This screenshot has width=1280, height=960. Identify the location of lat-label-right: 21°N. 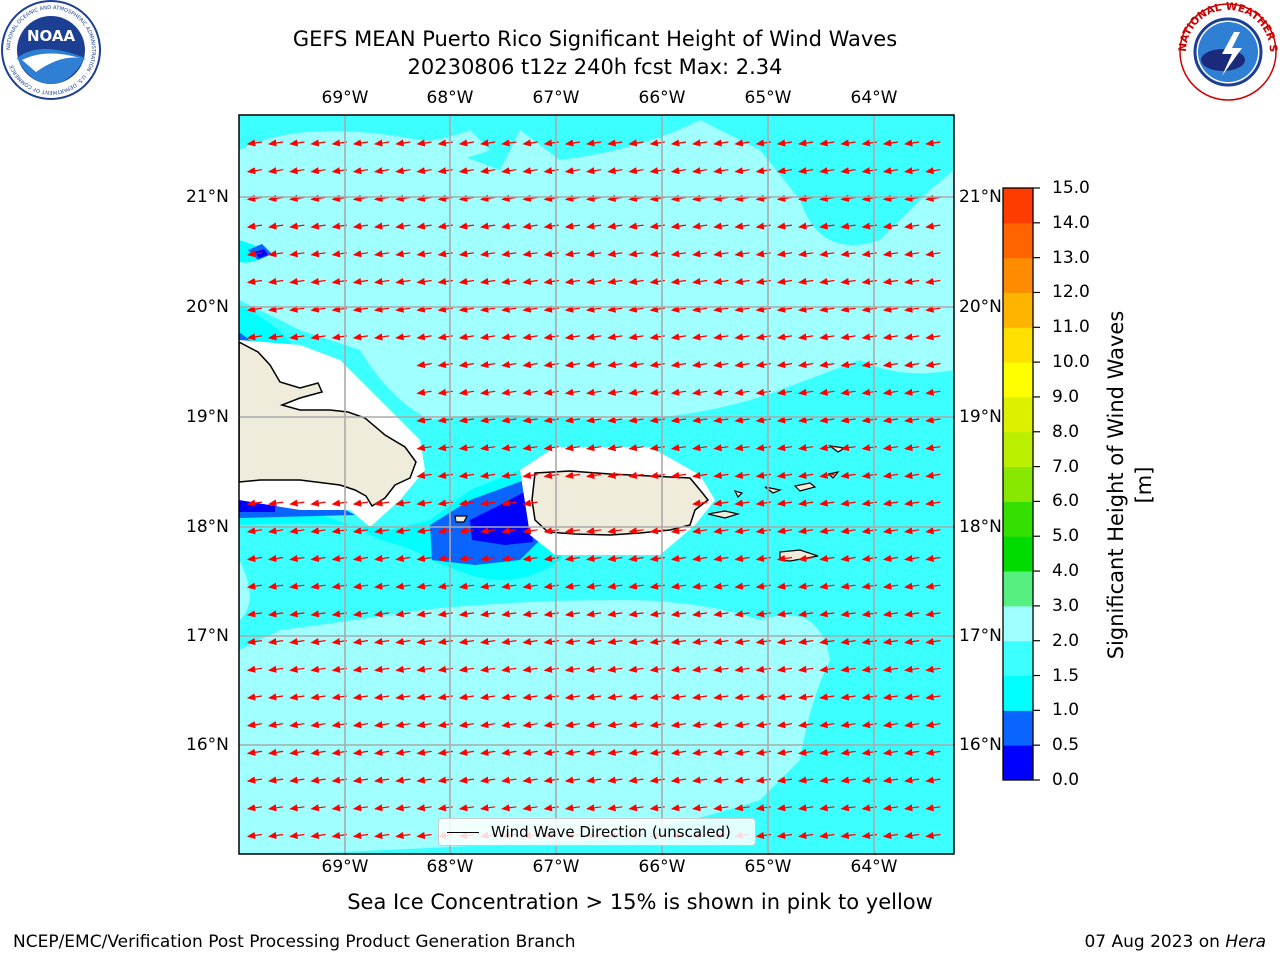
(980, 197).